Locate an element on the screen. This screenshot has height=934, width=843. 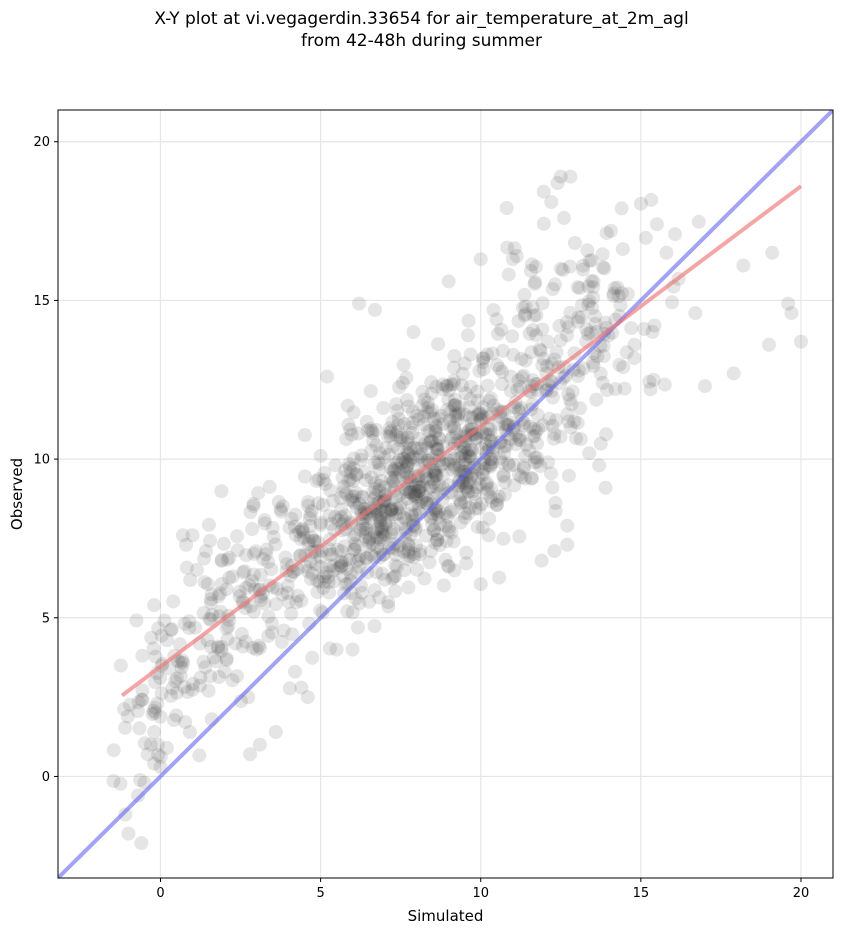
x-tick-label: 15 is located at coordinates (641, 893).